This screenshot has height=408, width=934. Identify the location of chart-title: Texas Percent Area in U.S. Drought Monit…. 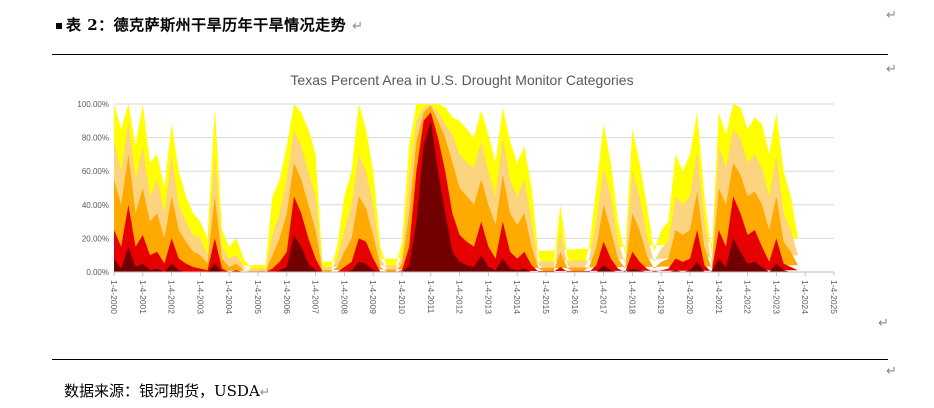
(461, 80).